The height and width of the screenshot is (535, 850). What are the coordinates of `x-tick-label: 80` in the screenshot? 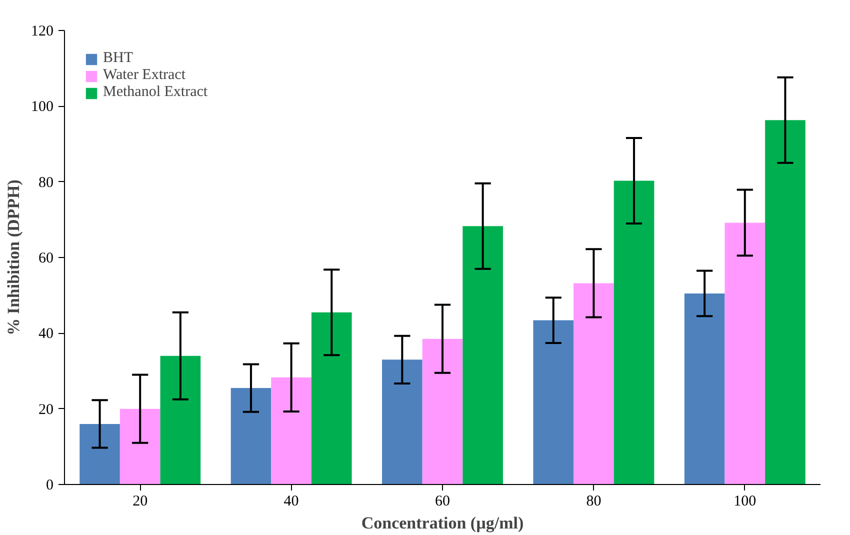 It's located at (594, 502).